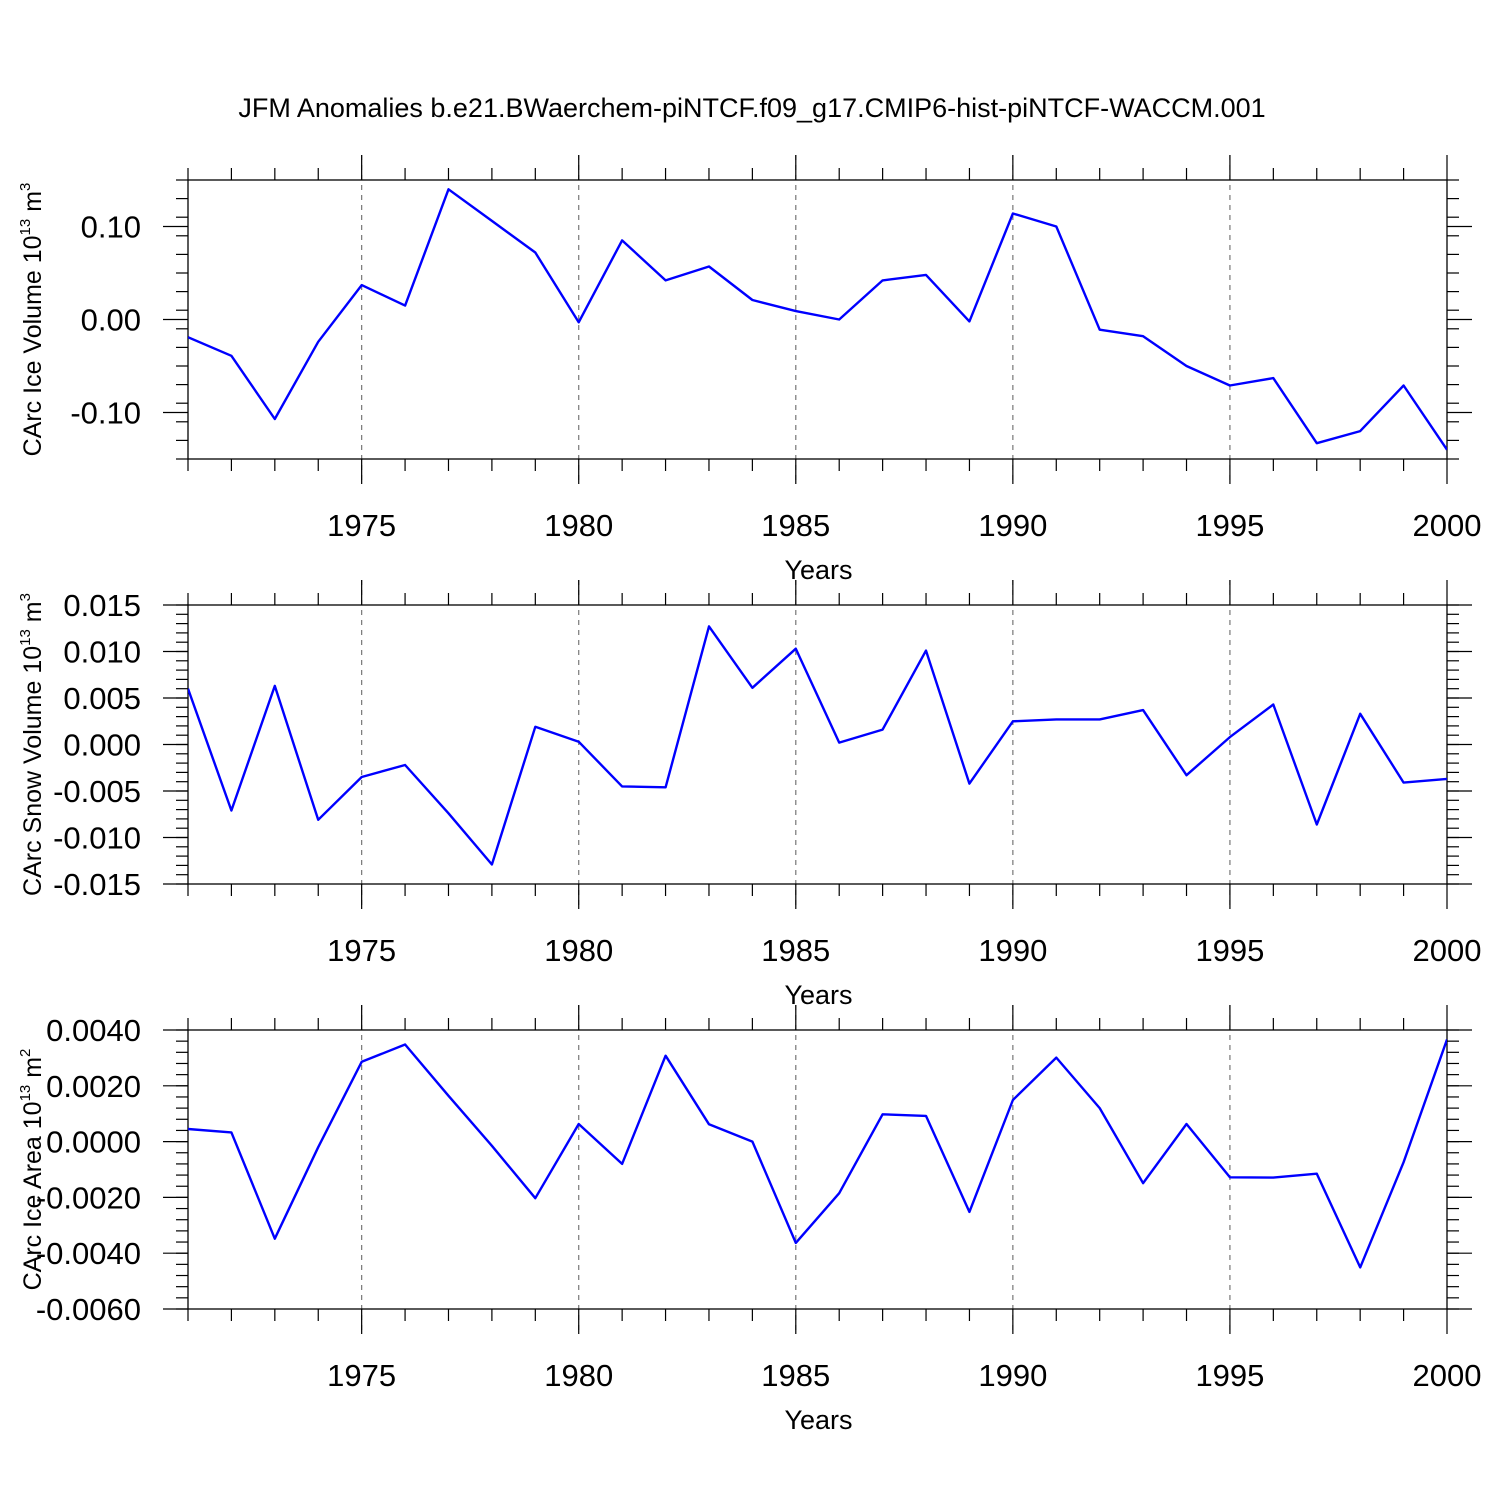 The height and width of the screenshot is (1500, 1500). Describe the element at coordinates (102, 605) in the screenshot. I see `y-tick-label: 0.015` at that location.